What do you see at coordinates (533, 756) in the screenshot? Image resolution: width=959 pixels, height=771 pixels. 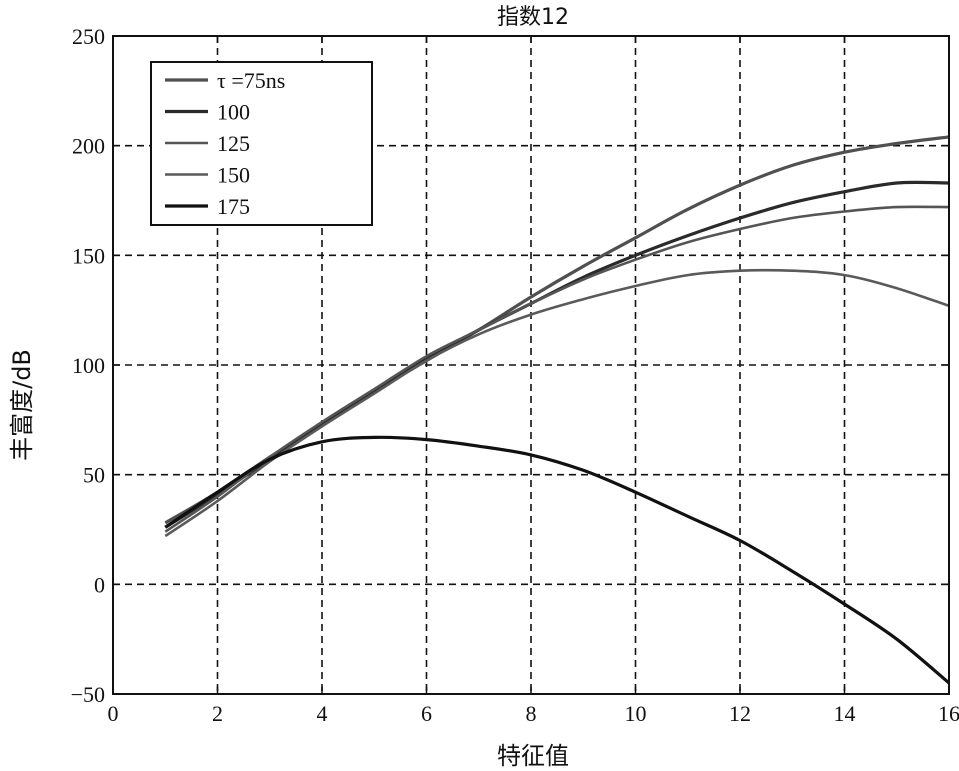 I see `x-axis-label: 特征值` at bounding box center [533, 756].